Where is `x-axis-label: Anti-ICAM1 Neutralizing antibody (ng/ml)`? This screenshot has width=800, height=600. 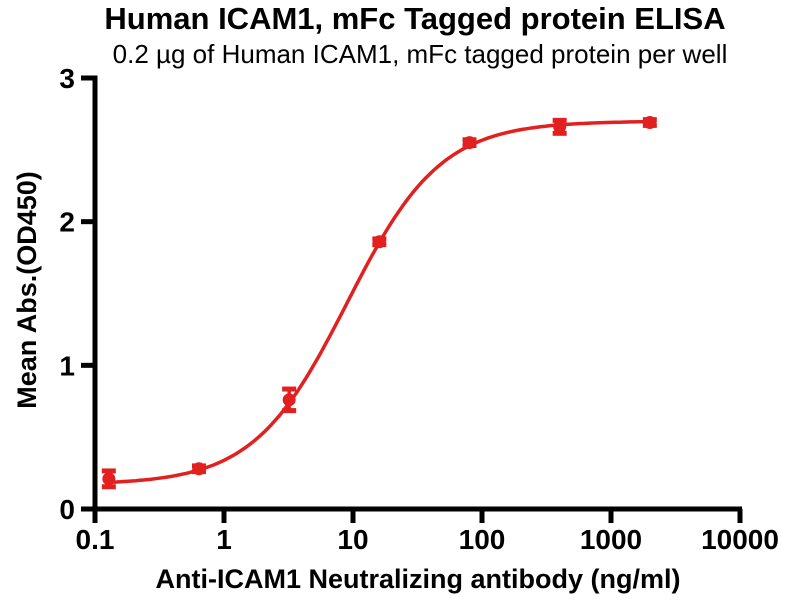
x-axis-label: Anti-ICAM1 Neutralizing antibody (ng/ml) is located at coordinates (418, 579).